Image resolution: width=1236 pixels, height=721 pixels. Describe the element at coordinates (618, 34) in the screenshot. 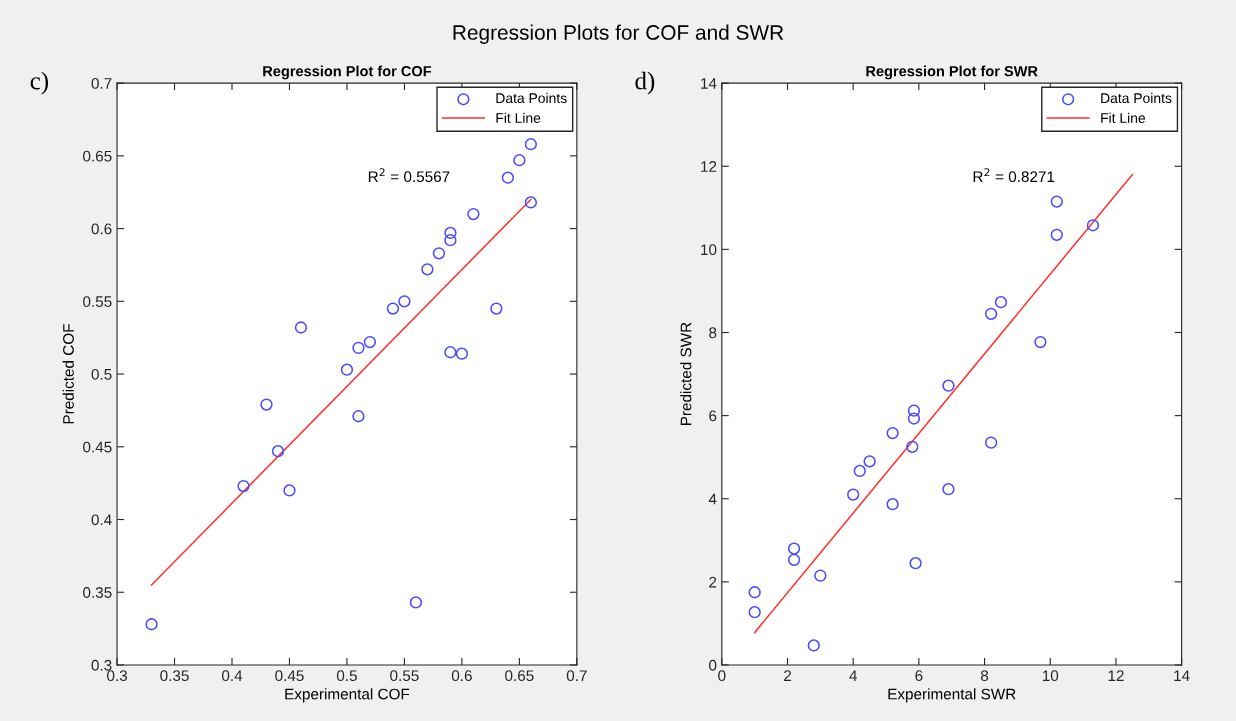

I see `text: Regression Plots for COF and SWR` at that location.